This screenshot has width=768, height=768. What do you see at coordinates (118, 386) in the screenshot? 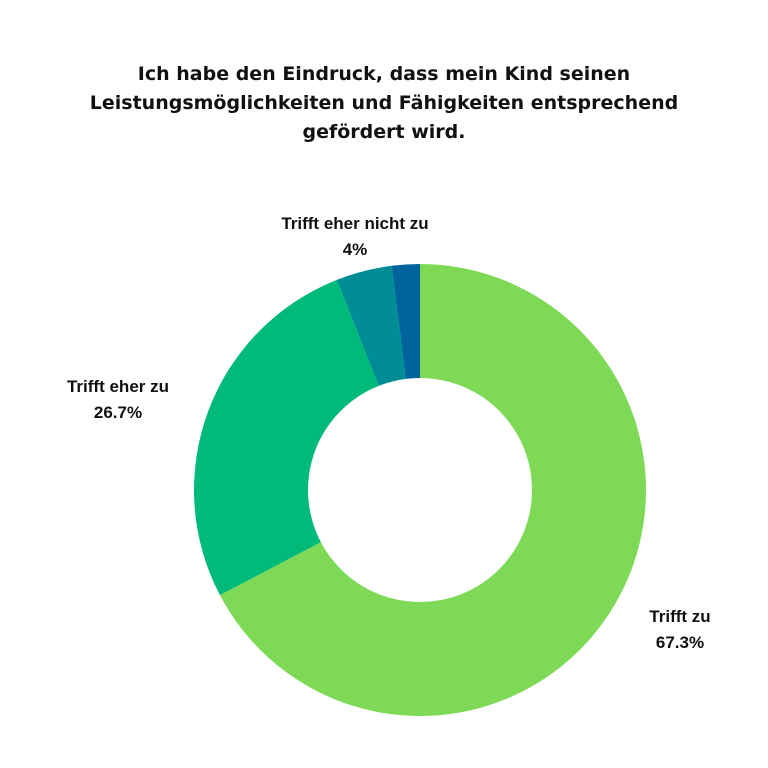
I see `slice-label: Trifft eher zu` at bounding box center [118, 386].